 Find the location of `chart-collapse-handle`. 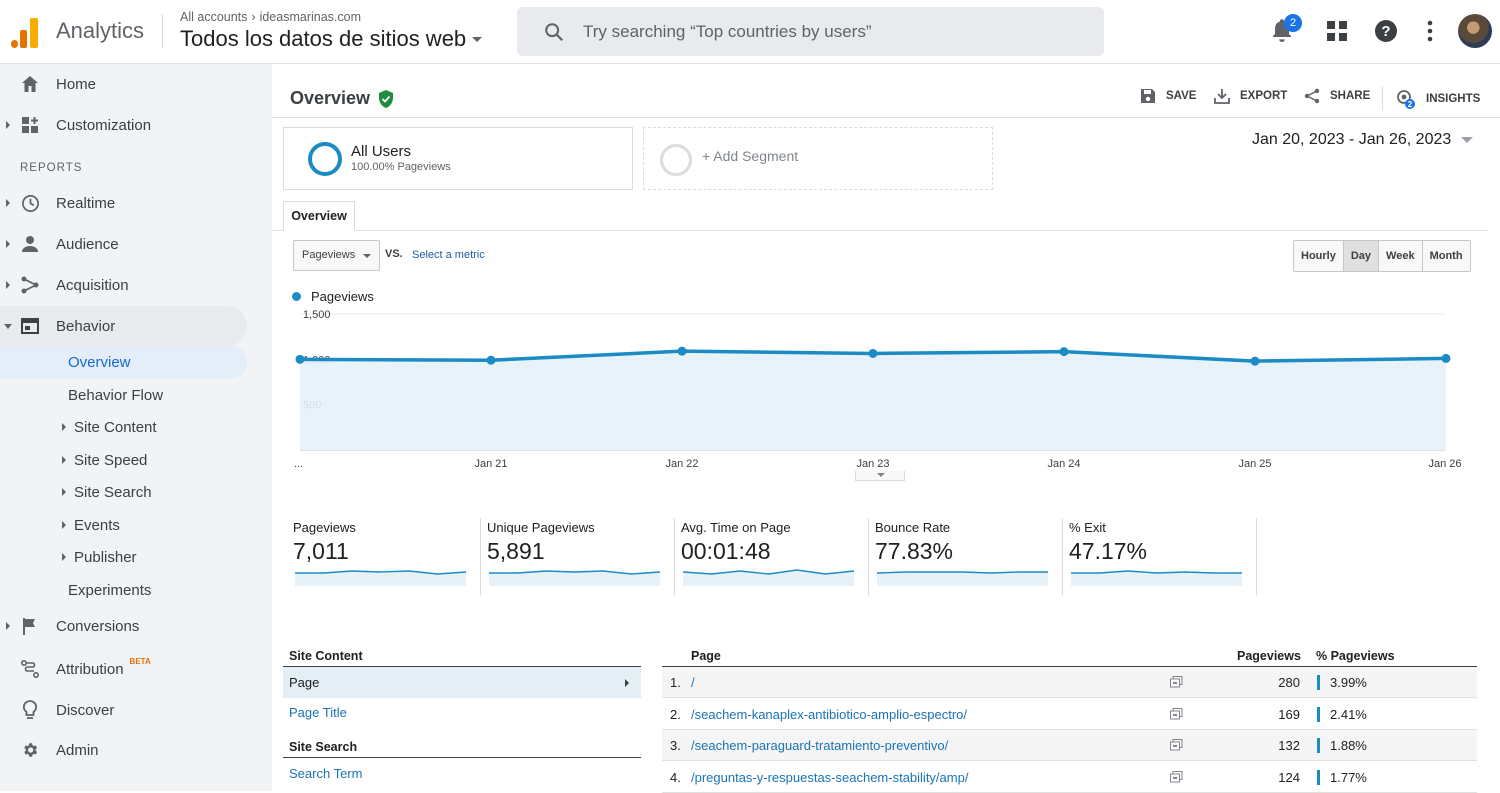

chart-collapse-handle is located at coordinates (880, 476).